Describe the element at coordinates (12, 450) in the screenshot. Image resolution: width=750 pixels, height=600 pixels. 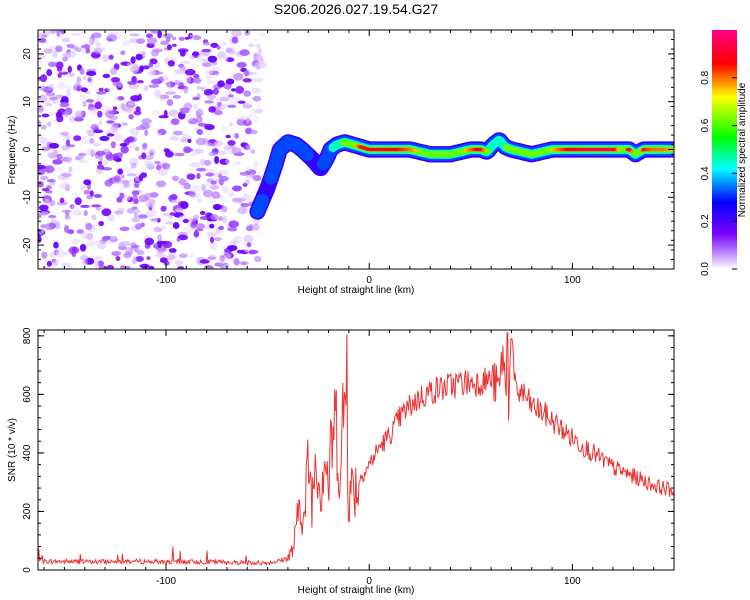
I see `snr-ylabel: SNR (10 * v/v)` at that location.